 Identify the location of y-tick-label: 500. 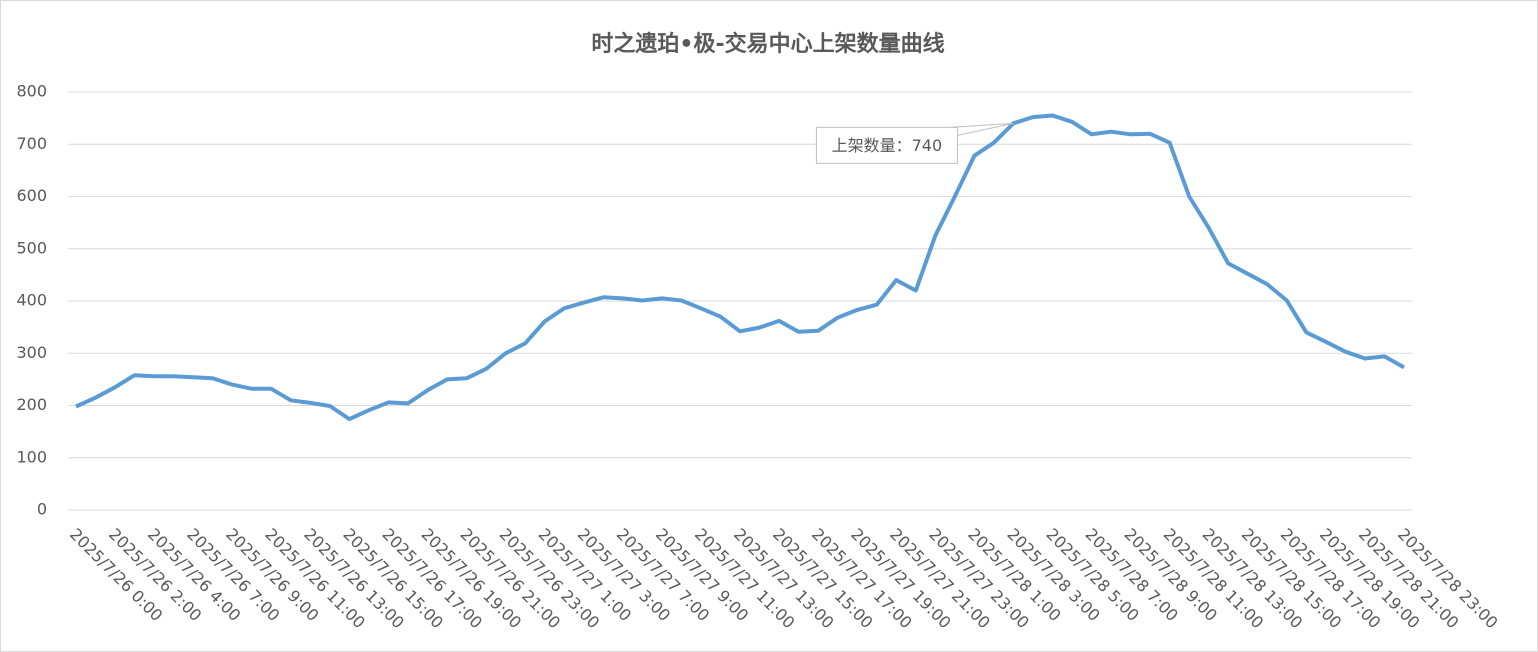
(31, 247).